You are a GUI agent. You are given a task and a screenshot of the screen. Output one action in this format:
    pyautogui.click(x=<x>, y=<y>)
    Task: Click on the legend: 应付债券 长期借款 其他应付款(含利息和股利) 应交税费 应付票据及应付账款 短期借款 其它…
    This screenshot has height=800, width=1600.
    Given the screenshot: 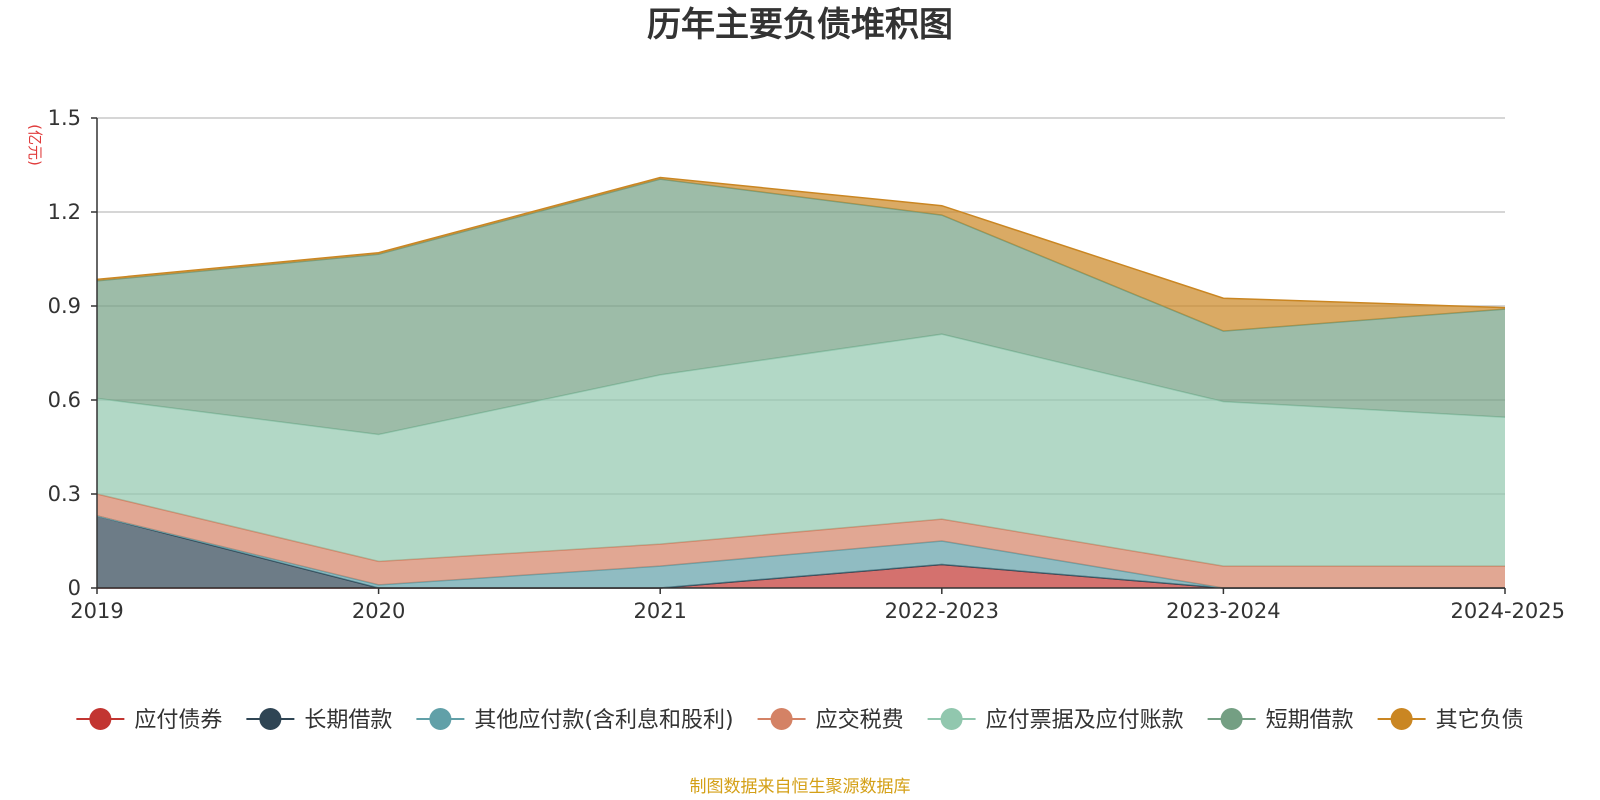 What is the action you would take?
    pyautogui.click(x=800, y=720)
    